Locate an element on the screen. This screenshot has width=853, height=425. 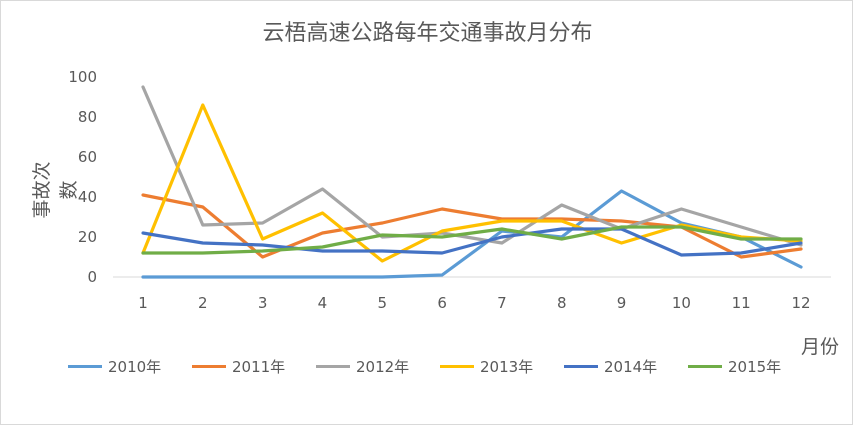
x-tick-label: 5 is located at coordinates (382, 303).